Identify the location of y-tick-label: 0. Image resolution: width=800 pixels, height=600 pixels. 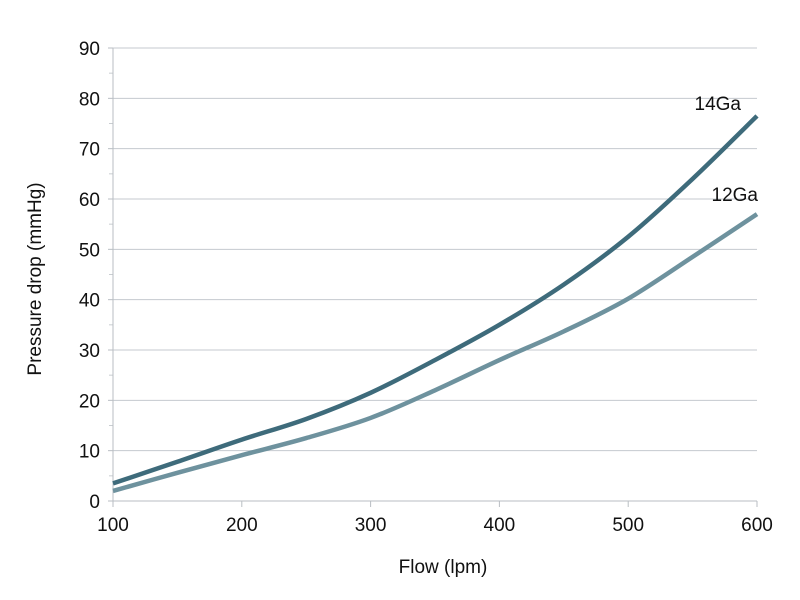
(94, 502).